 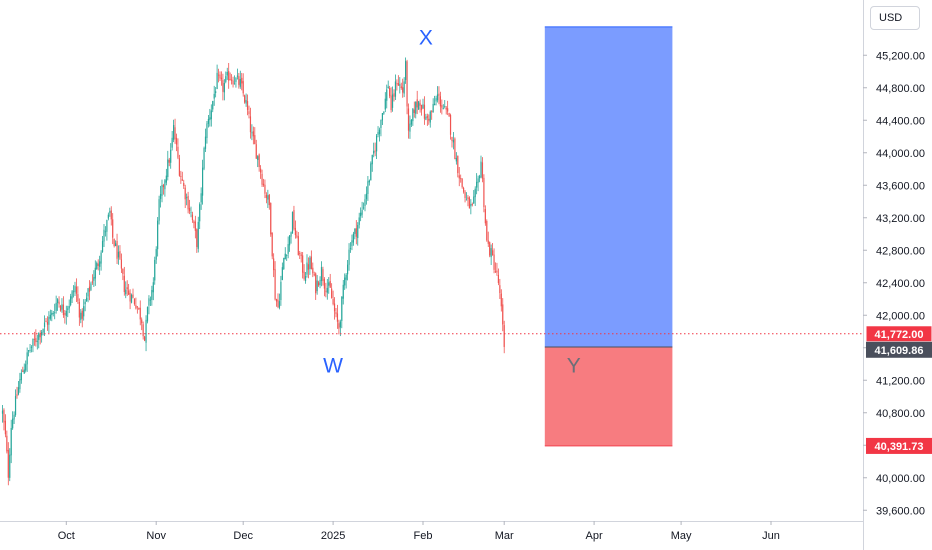 What do you see at coordinates (243, 536) in the screenshot?
I see `time-tick-label: Dec` at bounding box center [243, 536].